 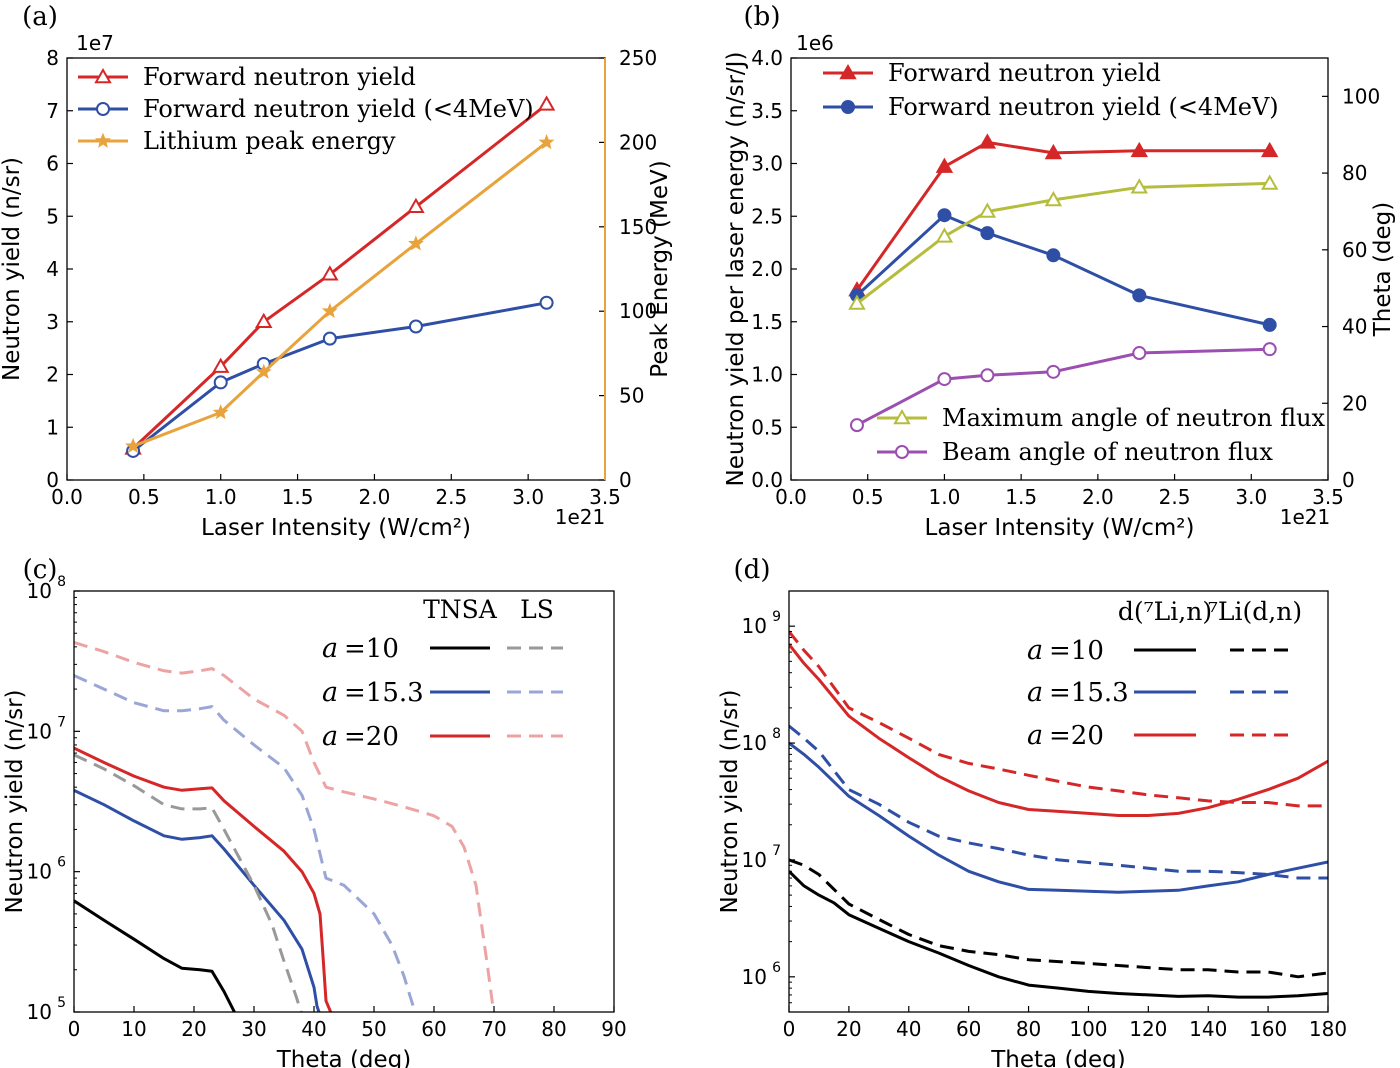 I want to click on y-tick-label: 1.0, so click(x=767, y=375).